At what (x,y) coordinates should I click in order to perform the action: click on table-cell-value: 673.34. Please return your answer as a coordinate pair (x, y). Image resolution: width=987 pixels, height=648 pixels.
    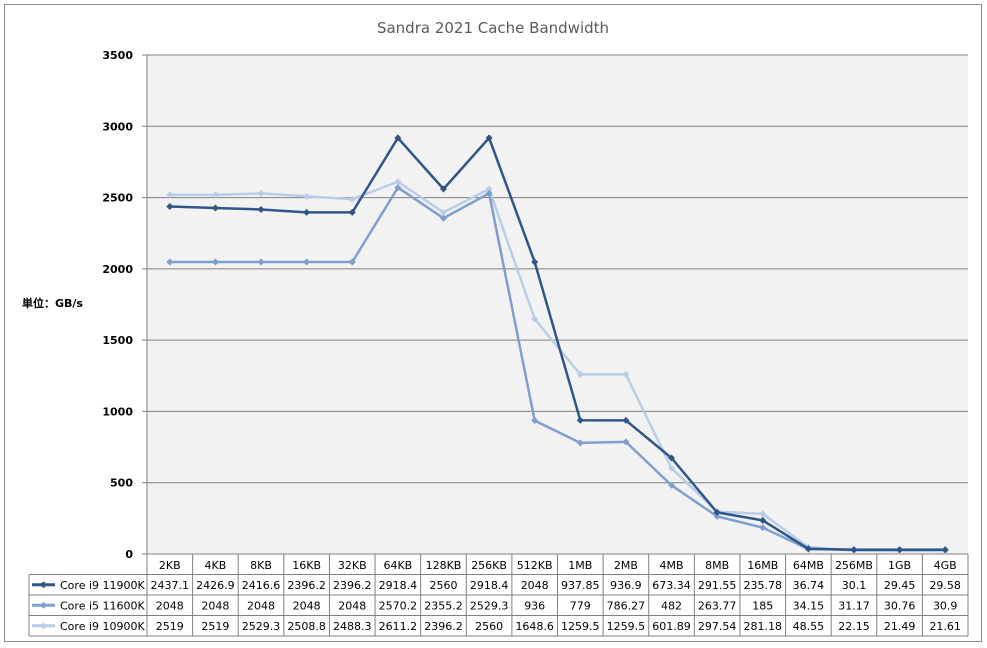
    Looking at the image, I should click on (671, 585).